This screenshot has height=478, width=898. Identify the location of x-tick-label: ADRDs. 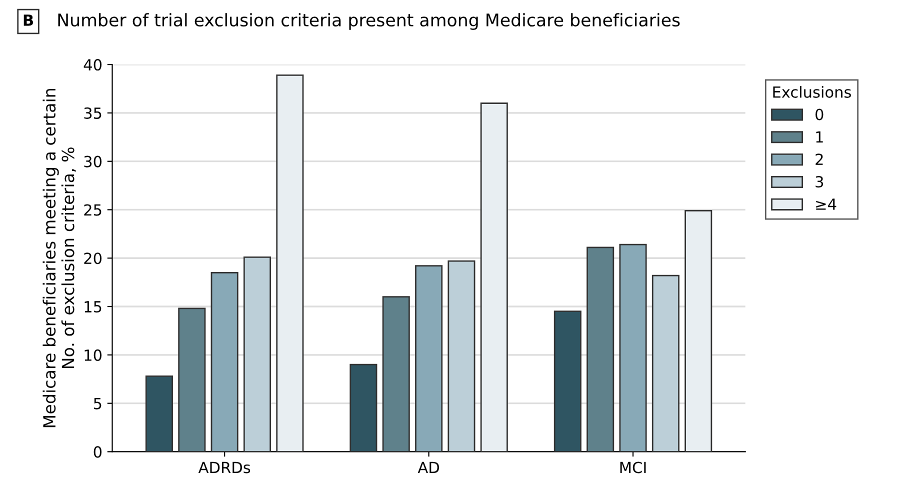
(224, 468).